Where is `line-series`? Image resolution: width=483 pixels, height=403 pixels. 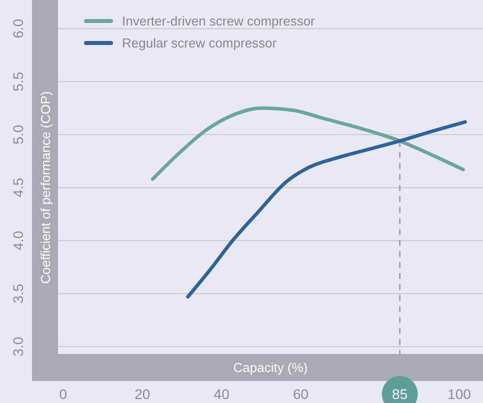 line-series is located at coordinates (307, 143).